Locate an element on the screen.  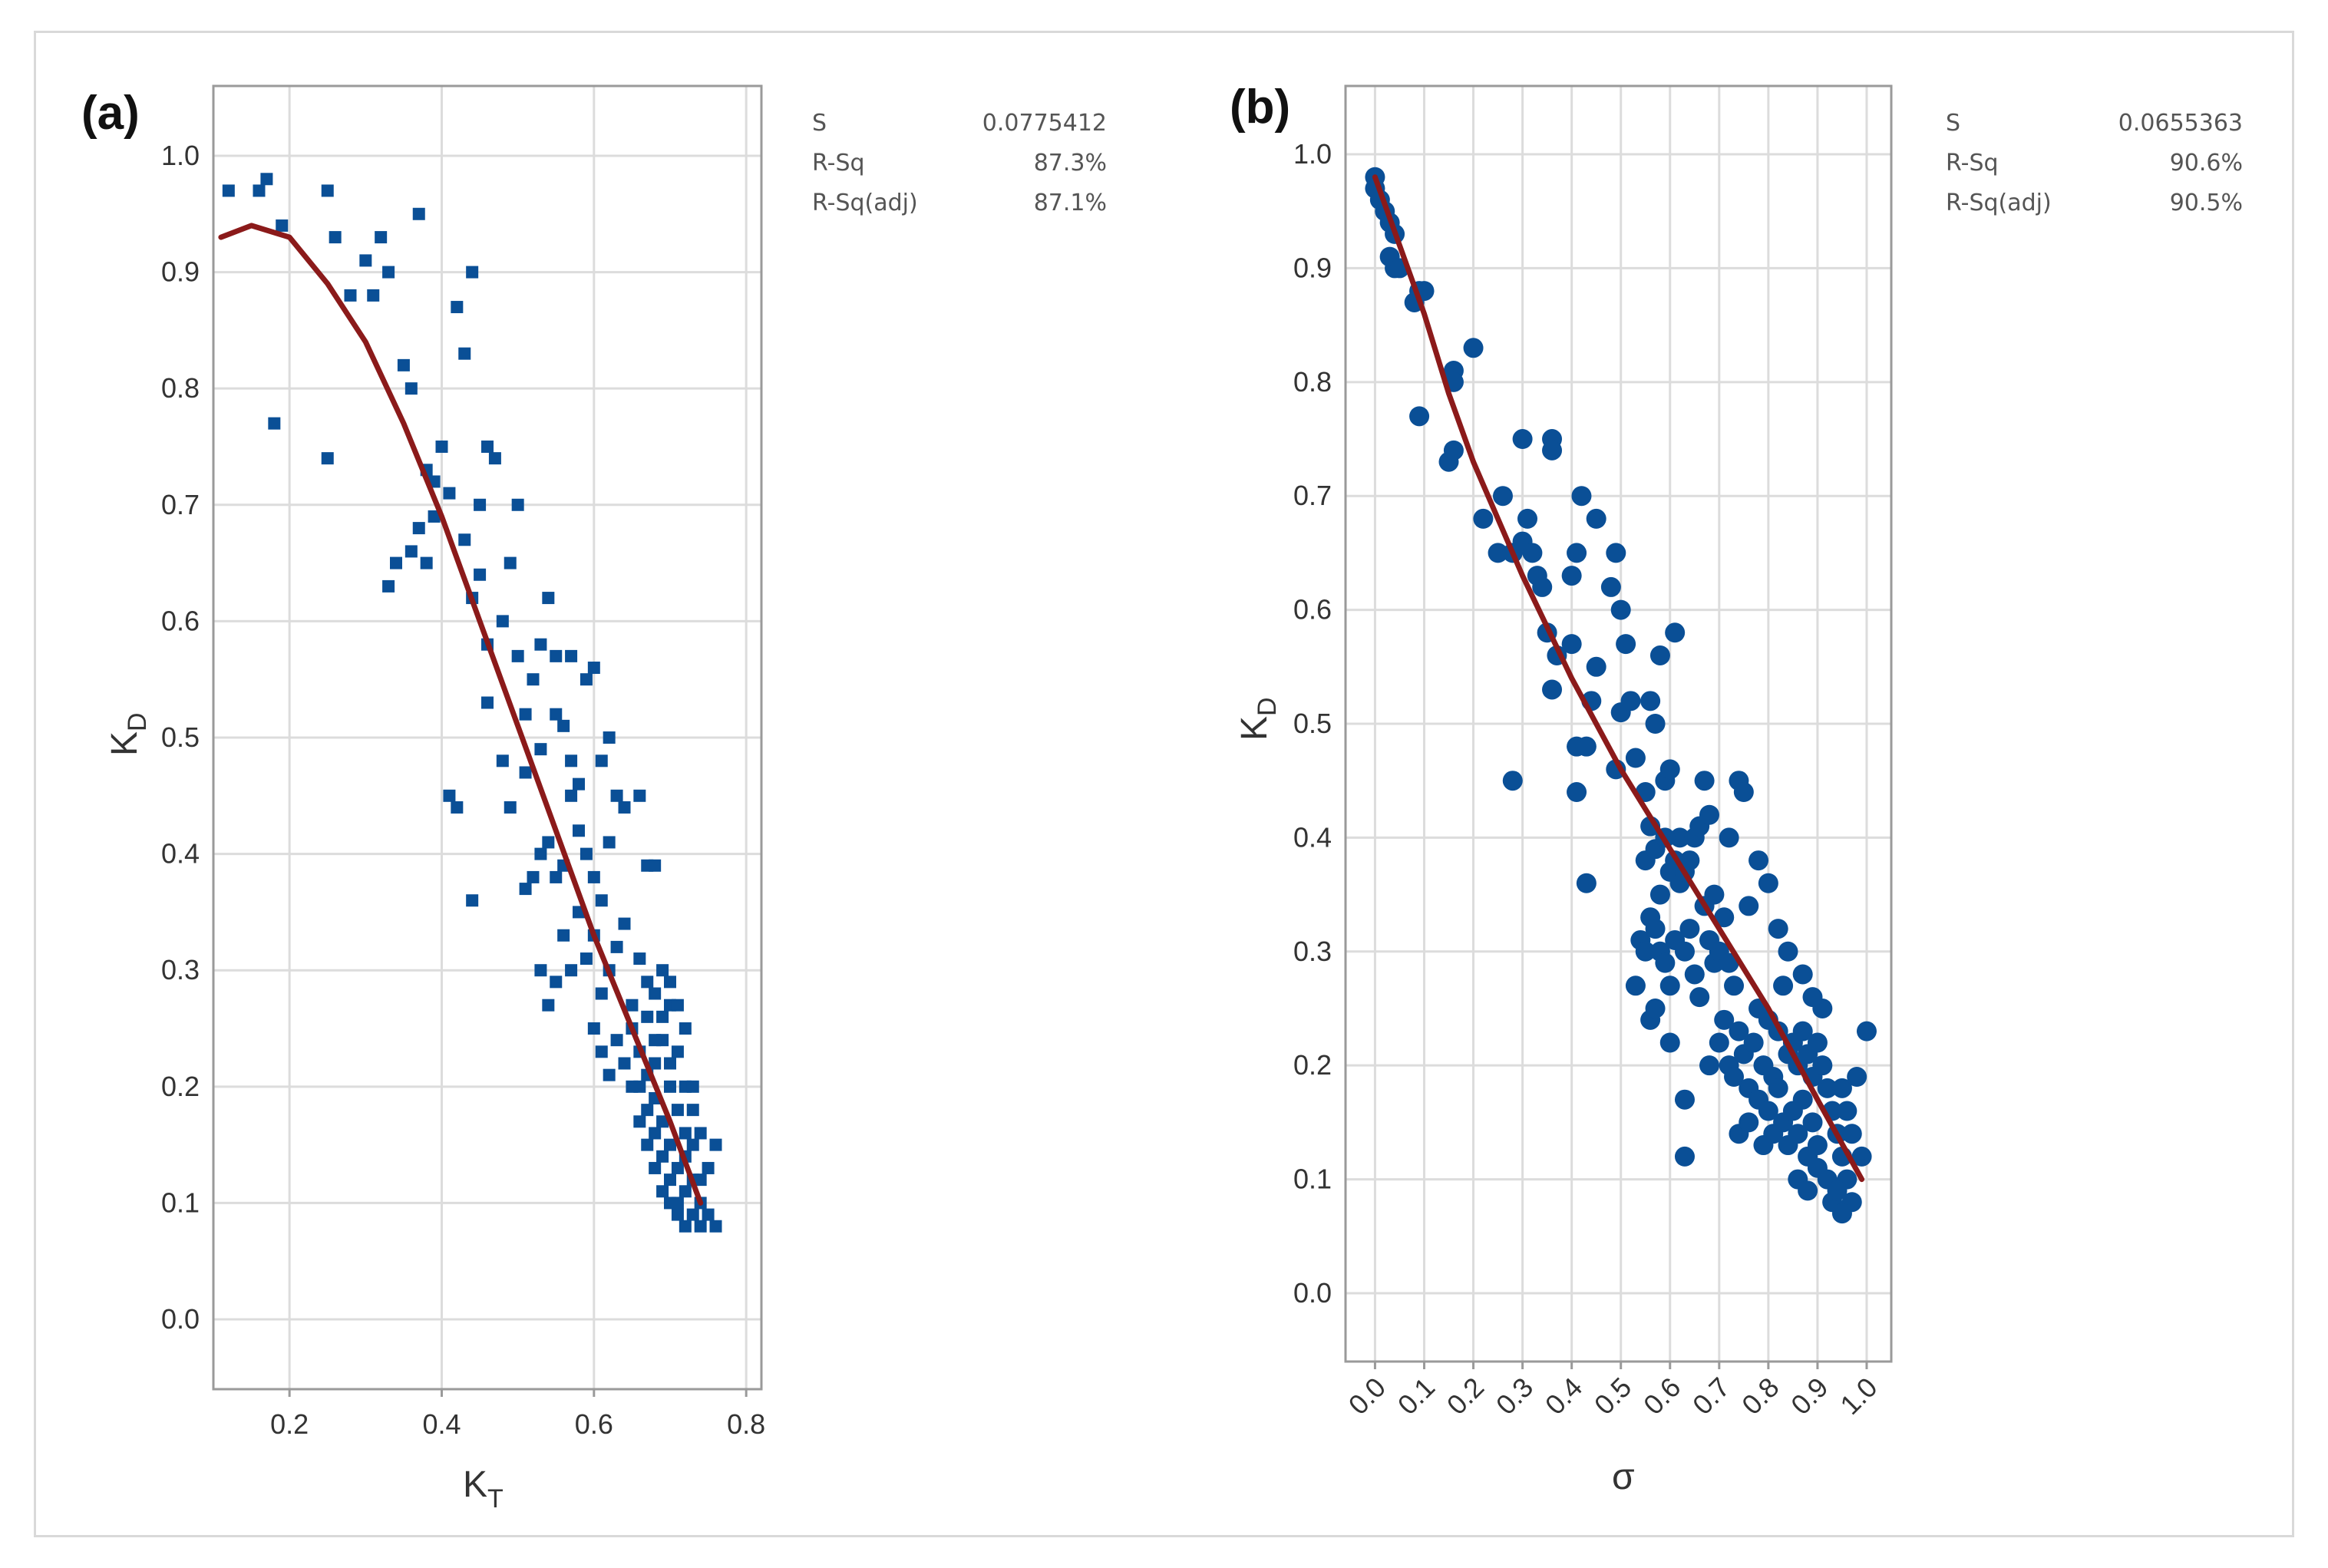
panel-a-stat-rsq-label: R-Sq is located at coordinates (839, 163).